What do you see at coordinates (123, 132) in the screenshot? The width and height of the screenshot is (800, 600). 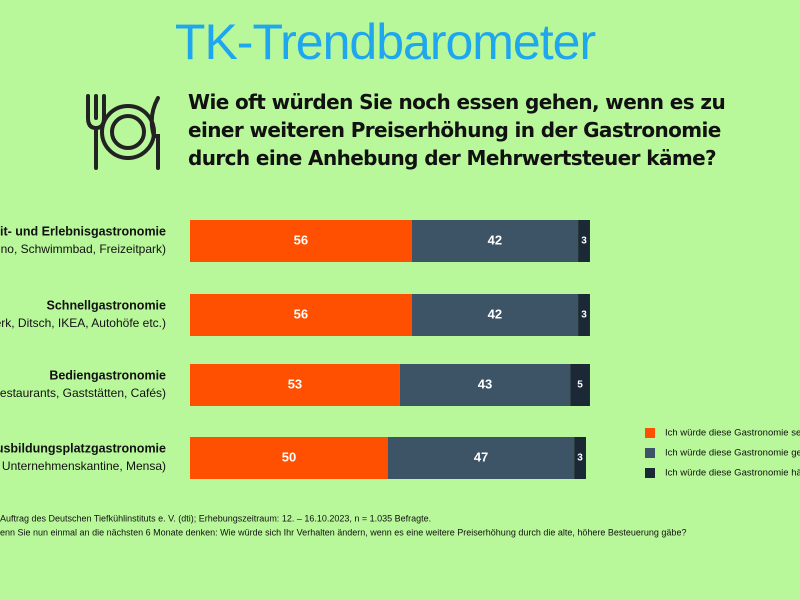 I see `cutlery-icon` at bounding box center [123, 132].